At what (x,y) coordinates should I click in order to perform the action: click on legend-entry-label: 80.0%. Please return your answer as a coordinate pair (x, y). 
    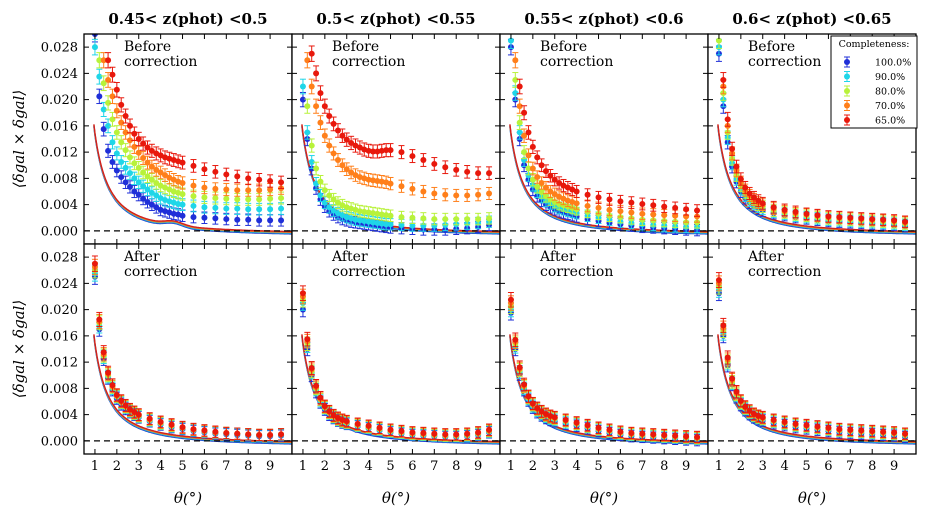
    Looking at the image, I should click on (890, 92).